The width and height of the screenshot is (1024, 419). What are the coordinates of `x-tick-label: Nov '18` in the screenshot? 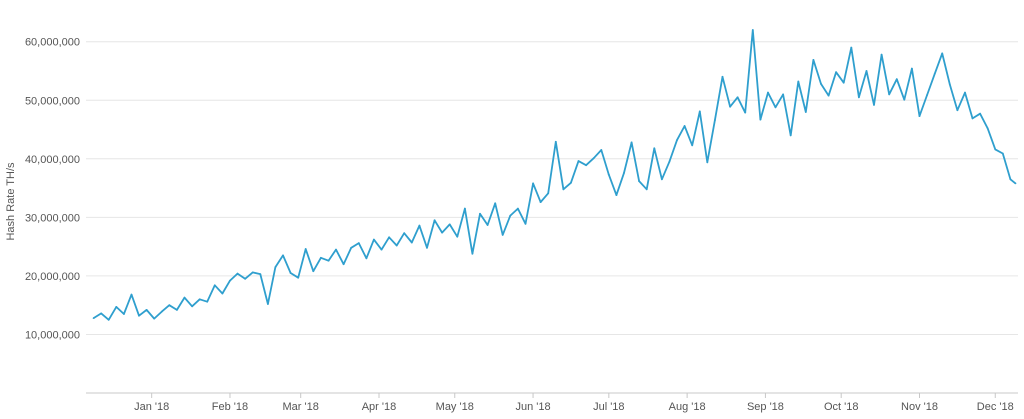 It's located at (919, 407).